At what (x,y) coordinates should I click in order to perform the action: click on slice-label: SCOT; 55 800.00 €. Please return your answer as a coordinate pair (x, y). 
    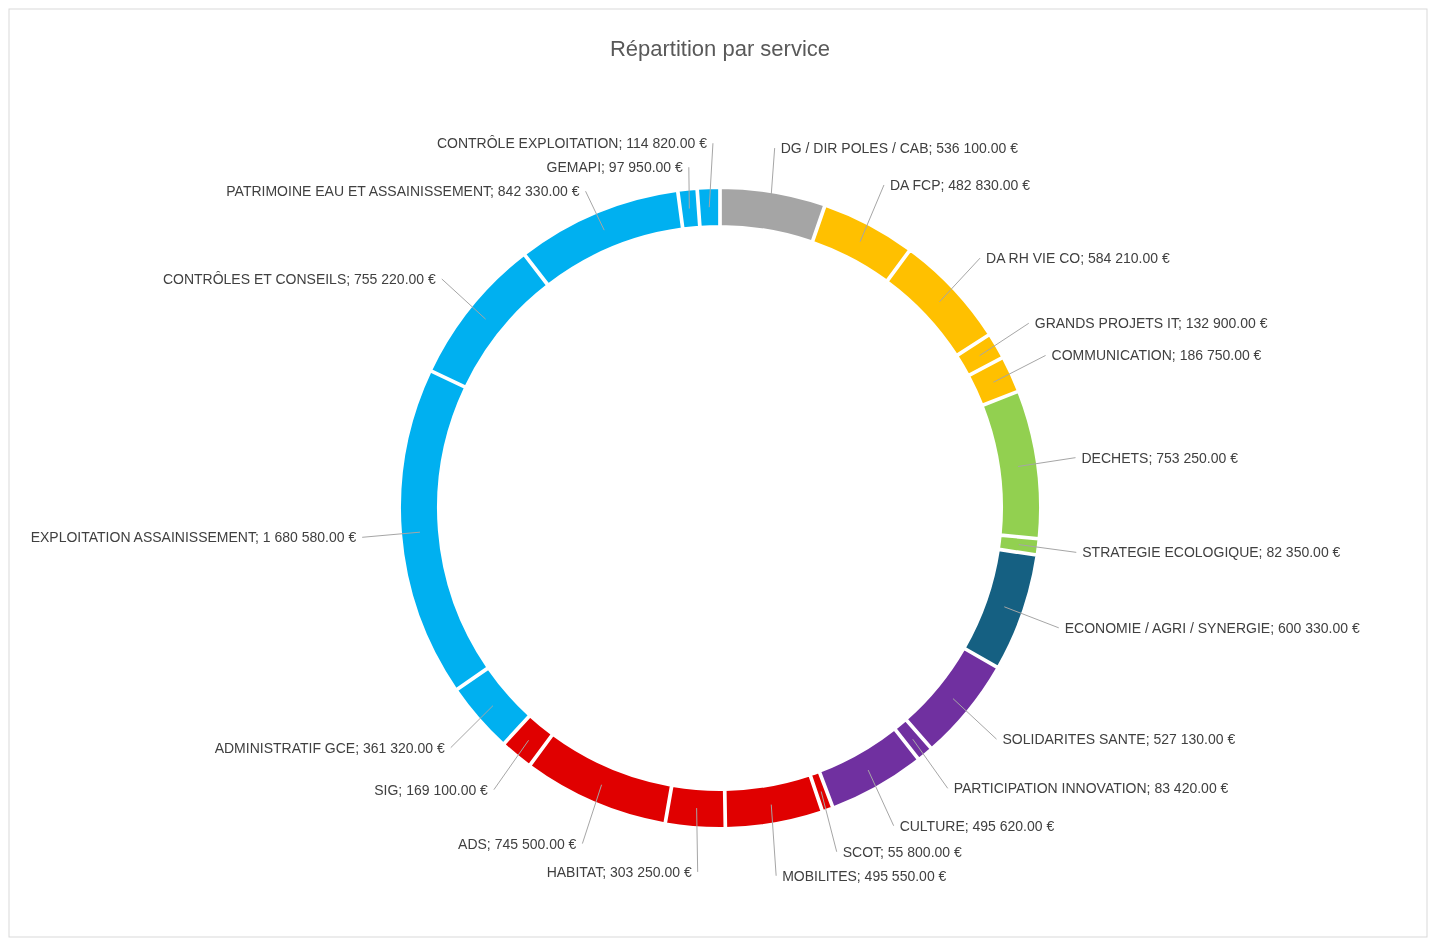
    Looking at the image, I should click on (902, 851).